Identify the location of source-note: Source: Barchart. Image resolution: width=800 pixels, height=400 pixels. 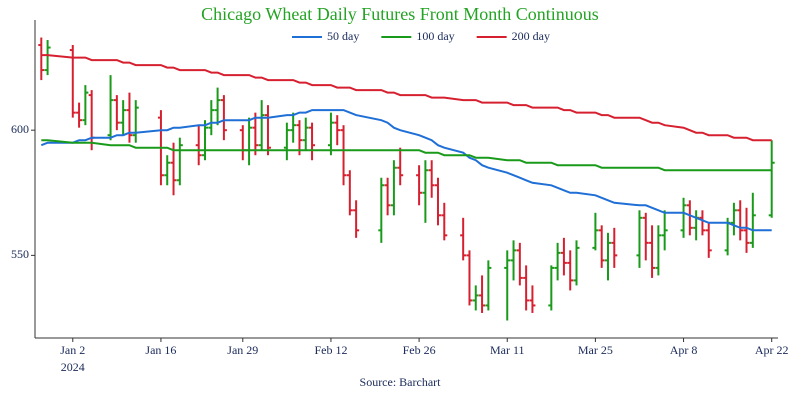
(401, 382).